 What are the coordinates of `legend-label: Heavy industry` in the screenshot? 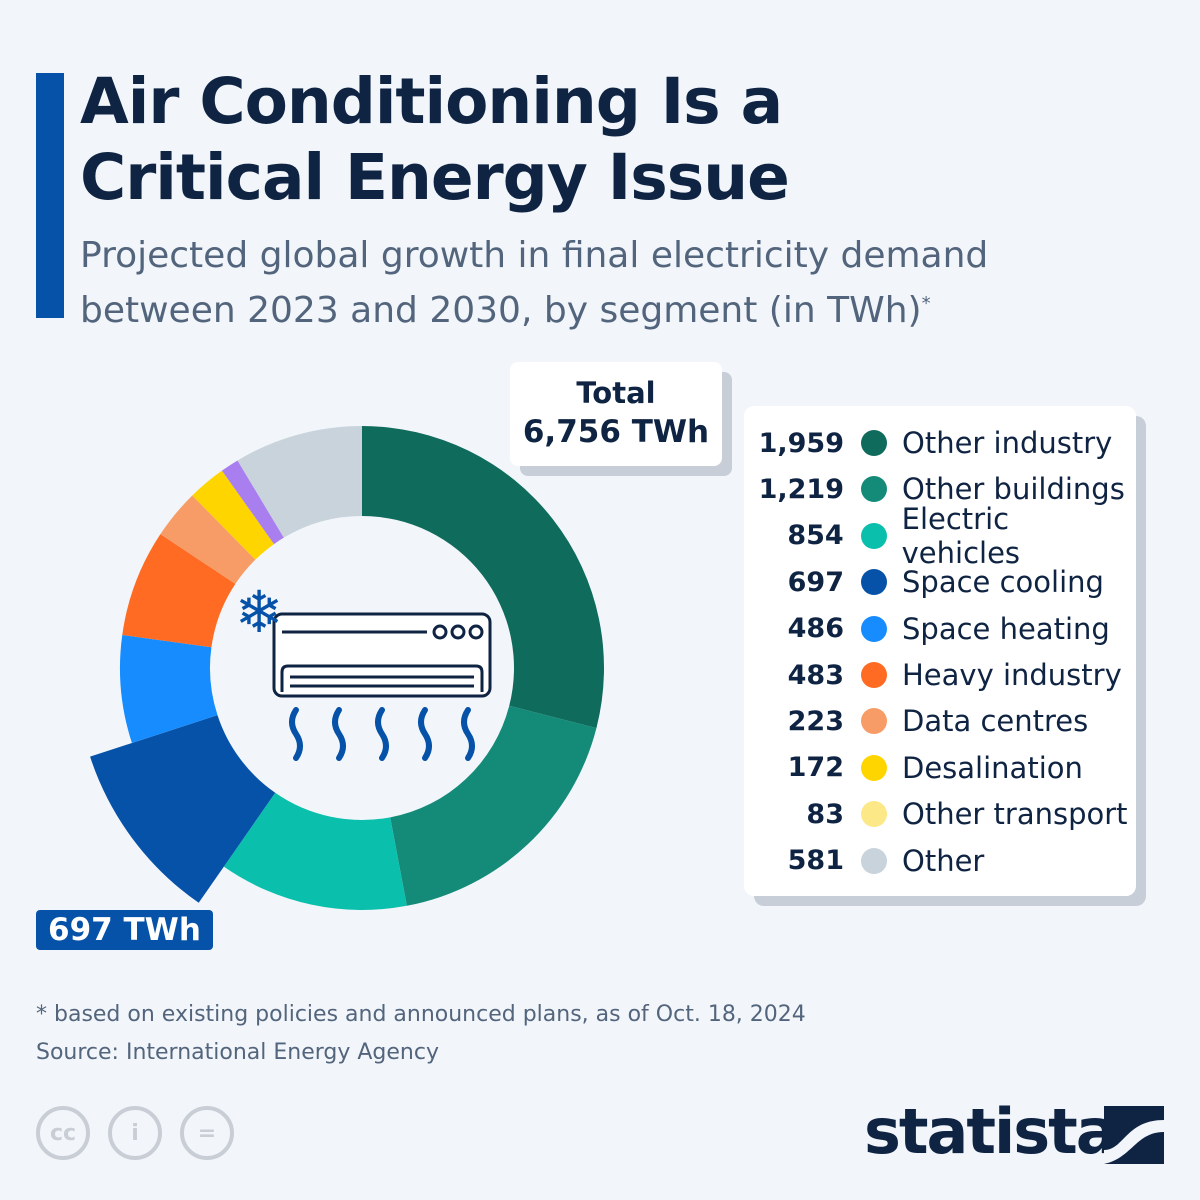 It's located at (1012, 675).